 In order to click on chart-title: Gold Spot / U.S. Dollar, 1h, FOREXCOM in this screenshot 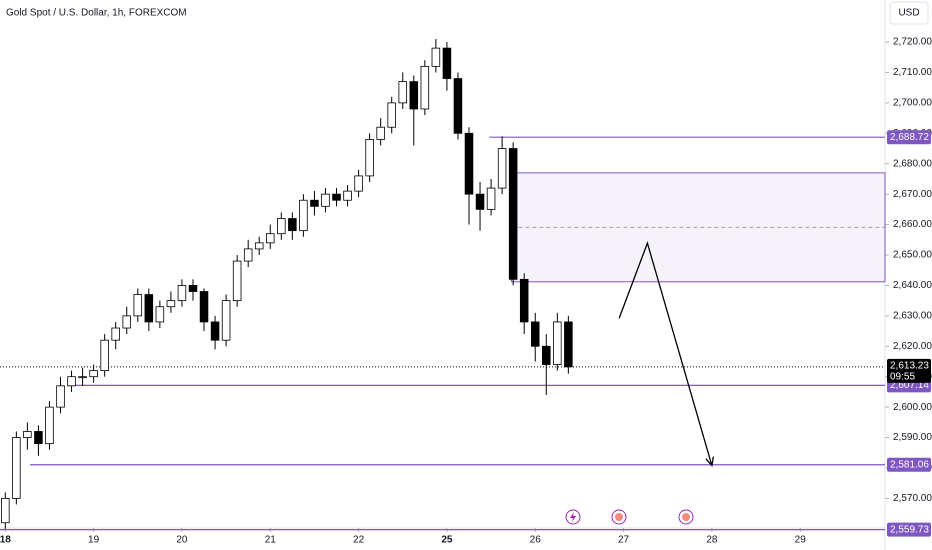, I will do `click(96, 13)`.